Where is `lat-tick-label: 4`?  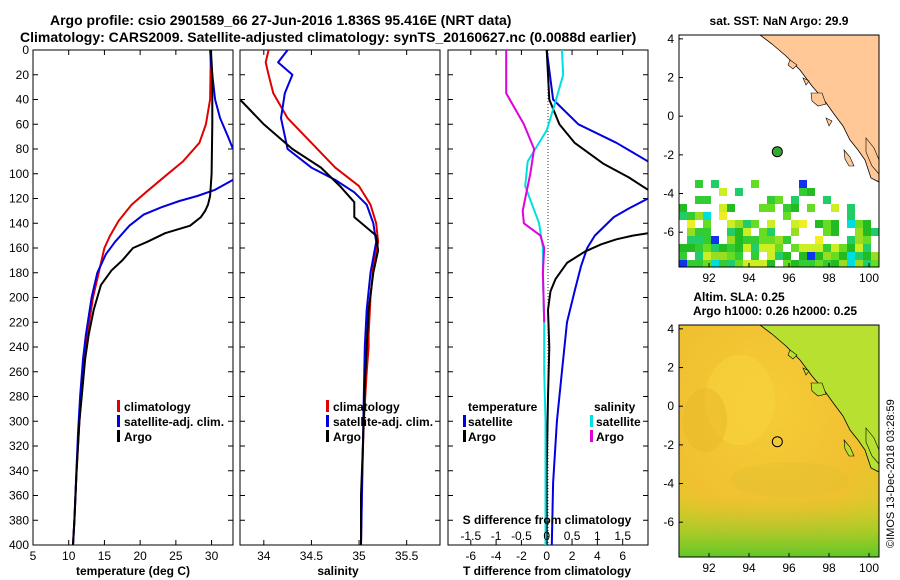 lat-tick-label: 4 is located at coordinates (670, 329).